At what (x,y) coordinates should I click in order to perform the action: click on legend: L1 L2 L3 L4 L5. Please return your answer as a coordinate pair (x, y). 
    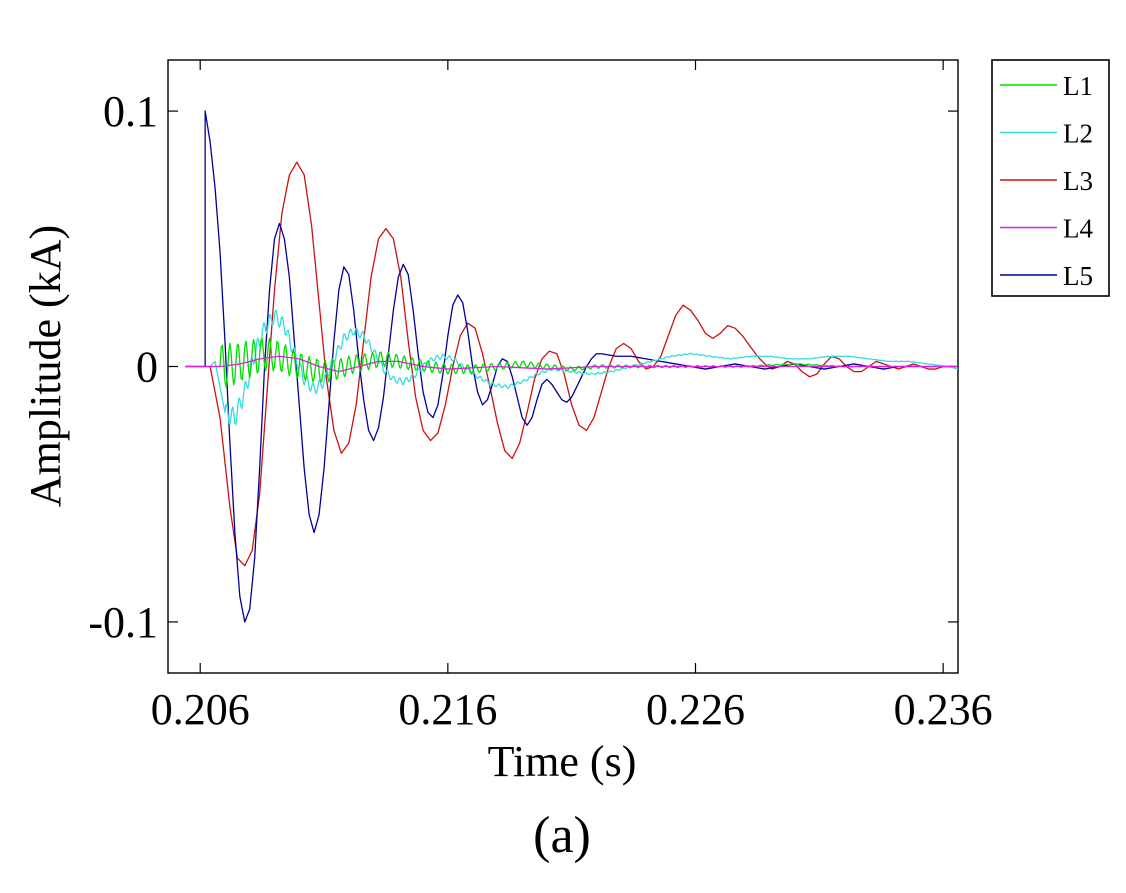
    Looking at the image, I should click on (1050, 178).